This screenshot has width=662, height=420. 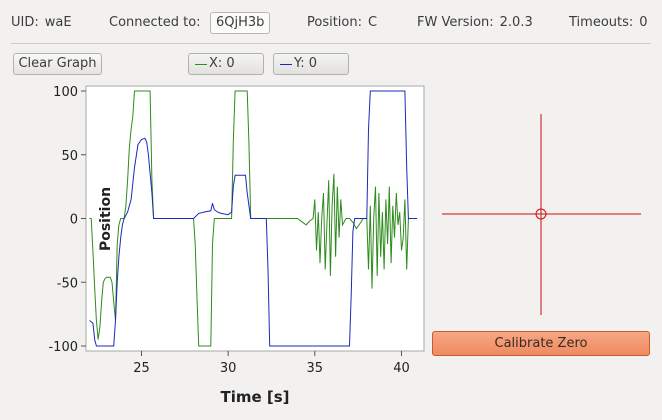 I want to click on legend-y-button: Y: 0, so click(x=311, y=64).